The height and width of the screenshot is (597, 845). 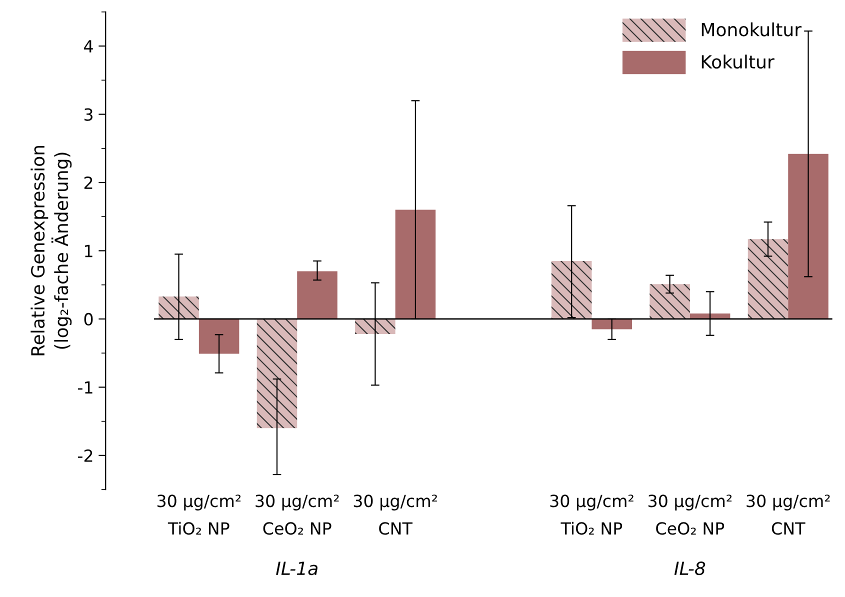 What do you see at coordinates (88, 182) in the screenshot?
I see `y-tick-label: 2` at bounding box center [88, 182].